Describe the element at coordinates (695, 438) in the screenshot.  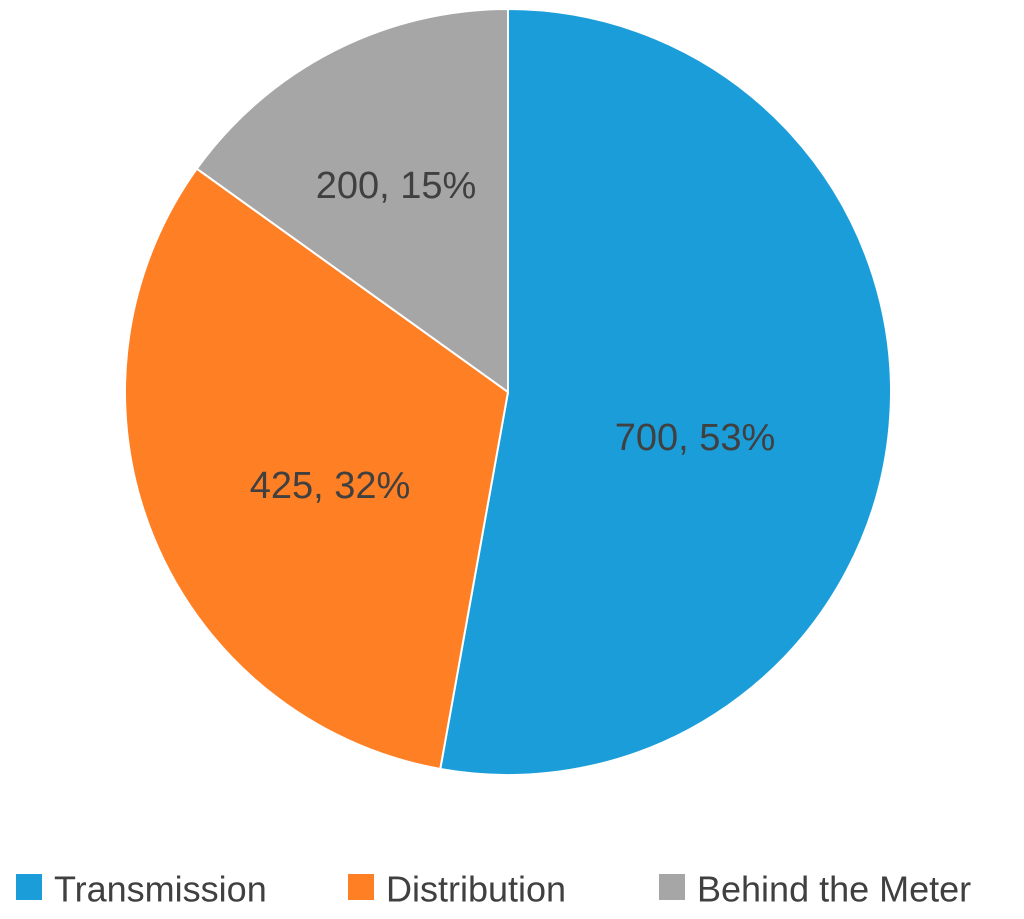
I see `data-label-transmission: 700, 53%` at that location.